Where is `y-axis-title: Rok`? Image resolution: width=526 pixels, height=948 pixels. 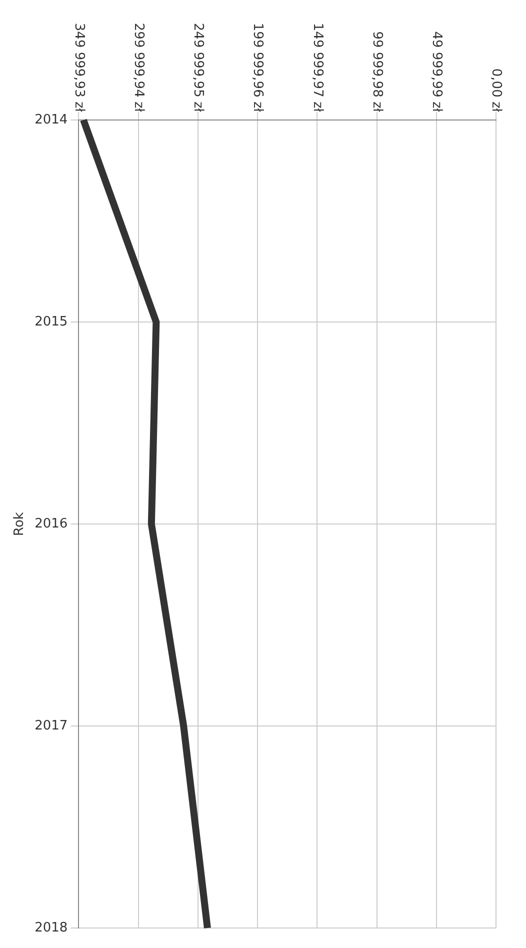 y-axis-title: Rok is located at coordinates (20, 524).